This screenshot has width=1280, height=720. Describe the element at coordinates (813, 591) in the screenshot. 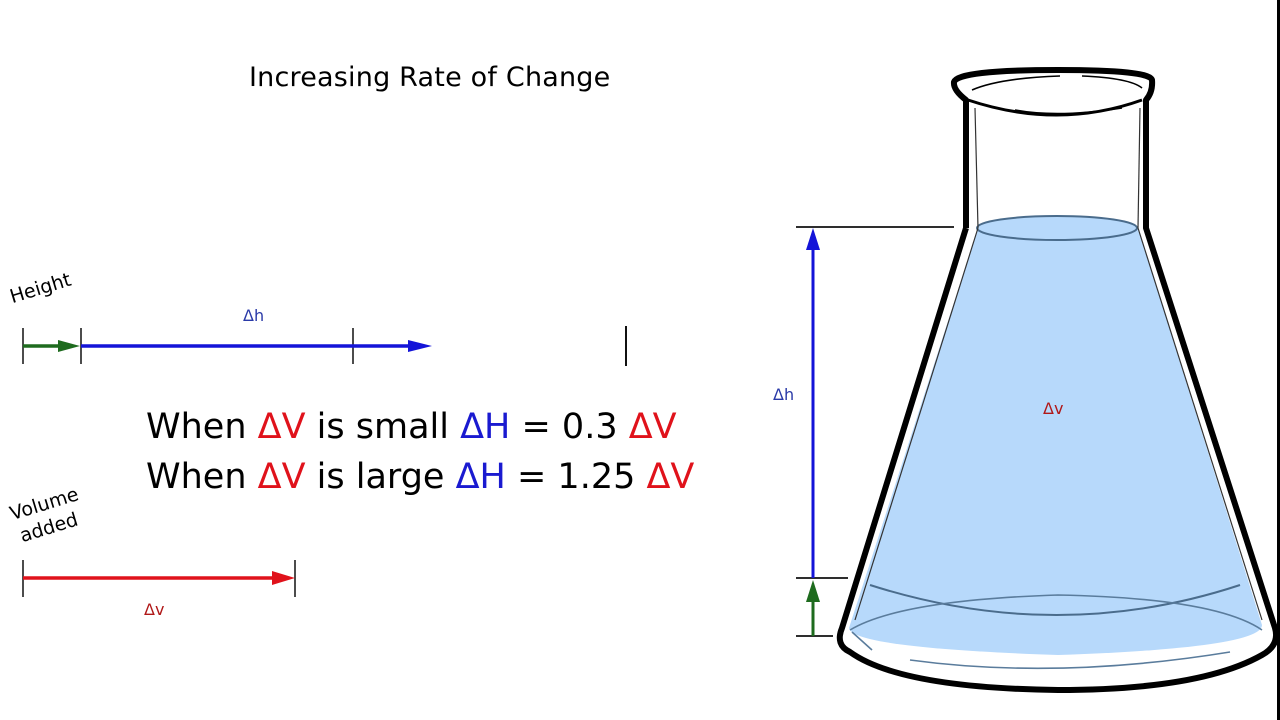

I see `green-up-arrowhead-icon` at that location.